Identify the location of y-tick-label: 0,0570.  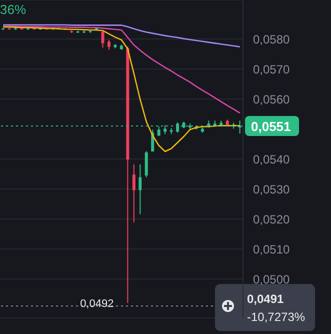
(271, 69).